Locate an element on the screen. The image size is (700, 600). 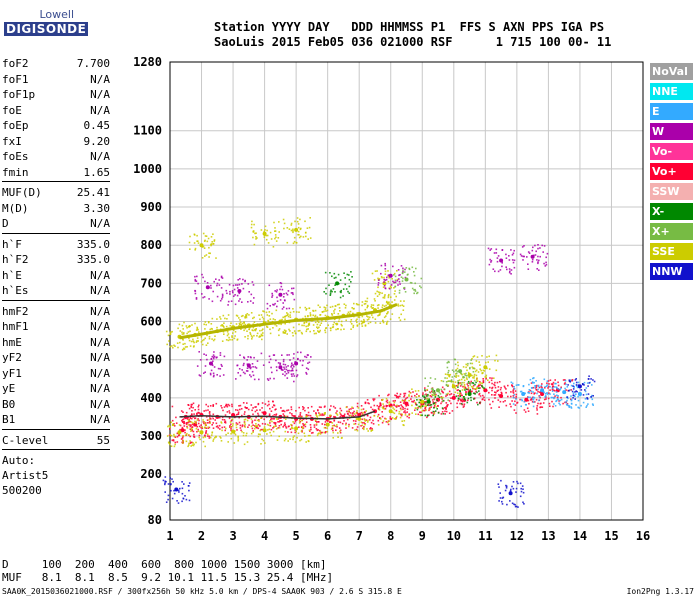
param-row: M(D) 3.30 is located at coordinates (56, 209).